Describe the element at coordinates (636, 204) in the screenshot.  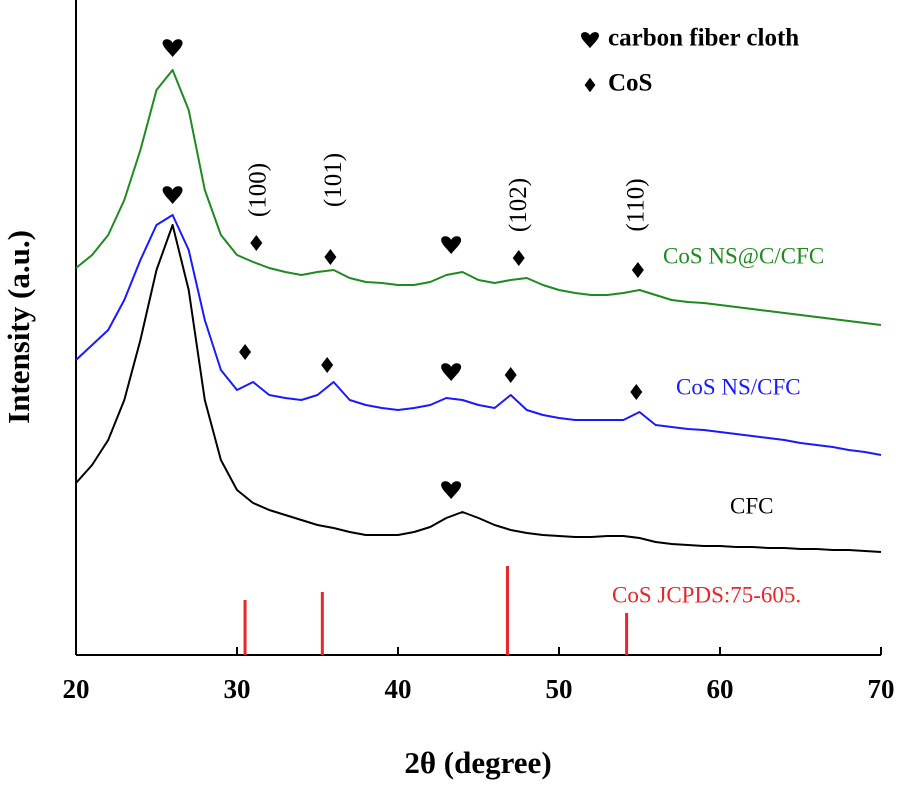
I see `annotation: (110)` at that location.